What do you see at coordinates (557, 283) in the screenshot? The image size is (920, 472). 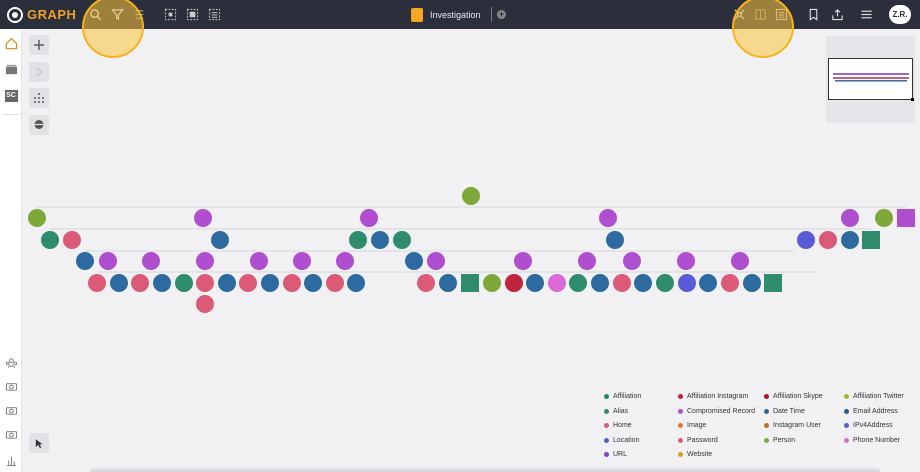 I see `graph-node-phone-number` at bounding box center [557, 283].